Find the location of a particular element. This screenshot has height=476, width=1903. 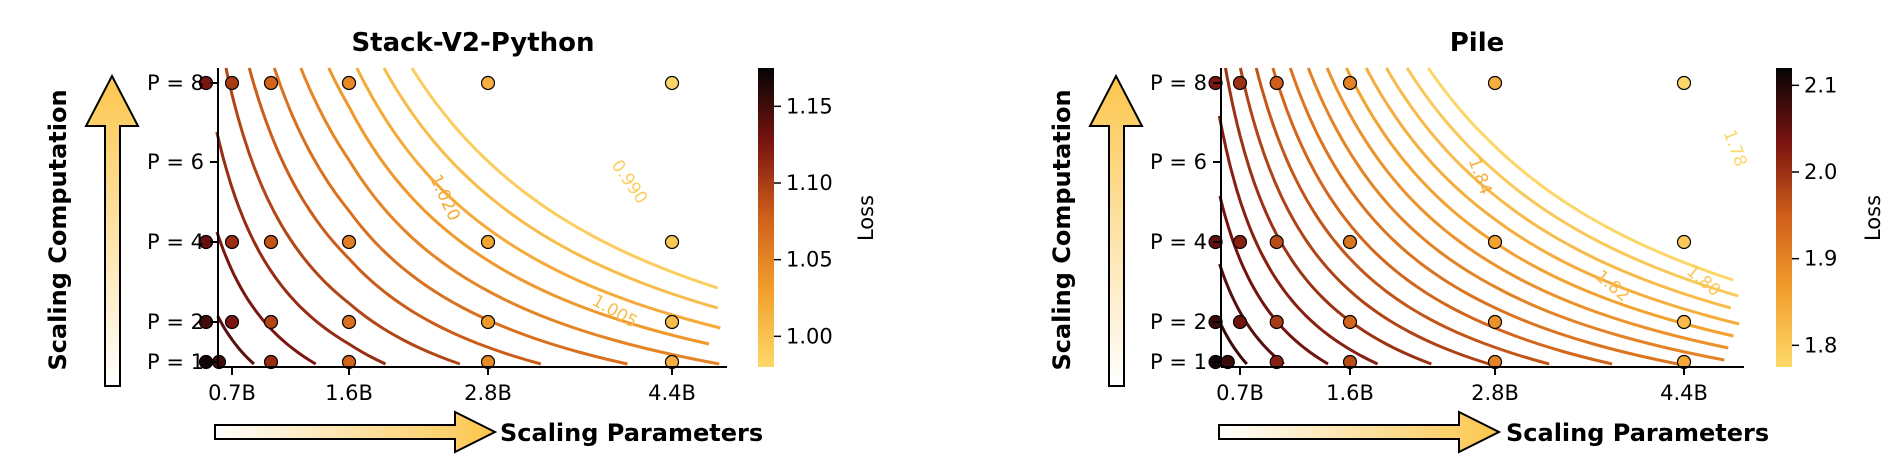

colorbar-tick-label: 1.10 is located at coordinates (809, 183).